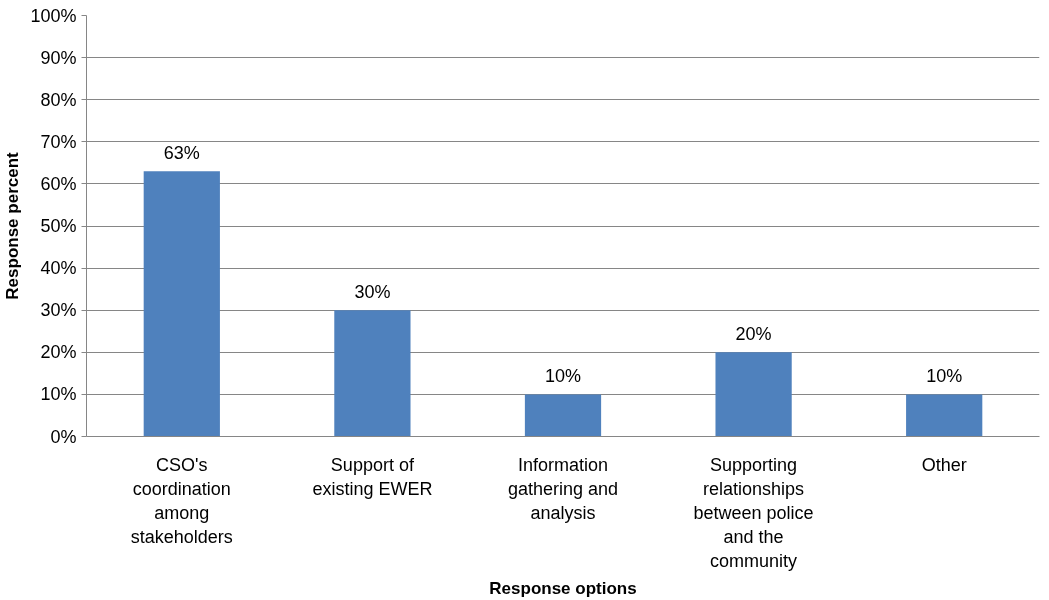  Describe the element at coordinates (753, 512) in the screenshot. I see `x-tick-label: Supporting relationships between police and the community` at that location.